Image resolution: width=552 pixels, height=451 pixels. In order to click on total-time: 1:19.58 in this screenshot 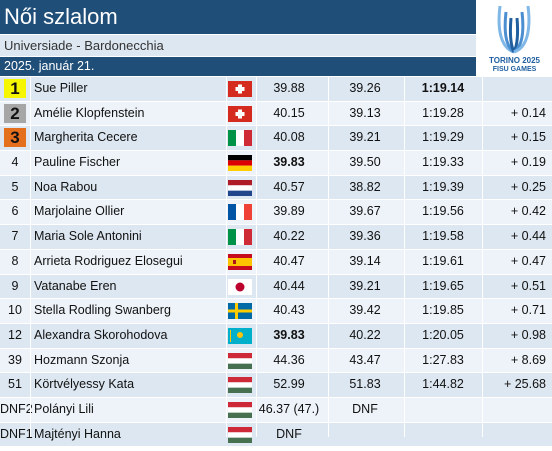, I will do `click(443, 236)`.